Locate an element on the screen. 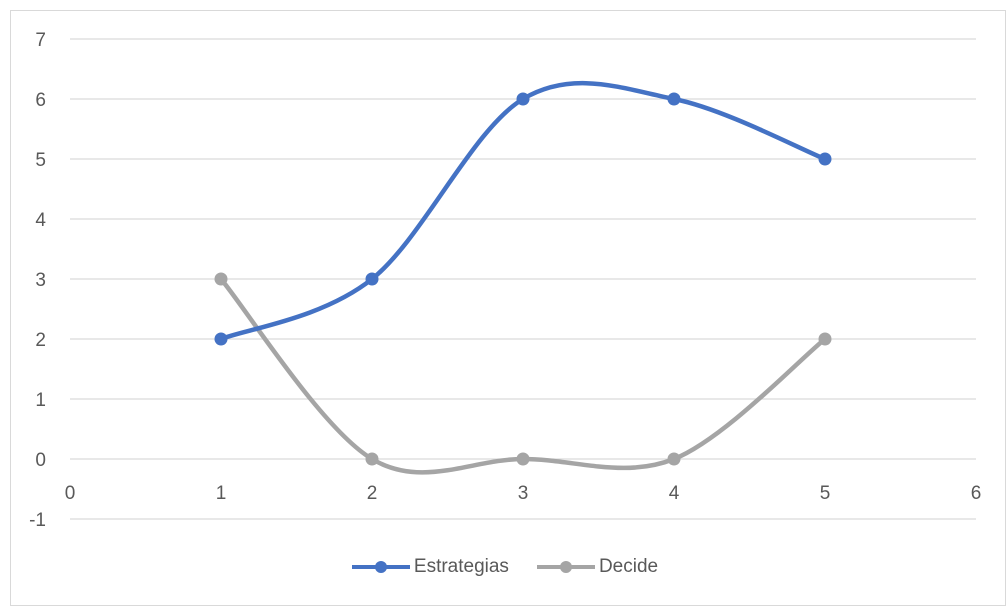  y-tick-label: 7 is located at coordinates (40, 40).